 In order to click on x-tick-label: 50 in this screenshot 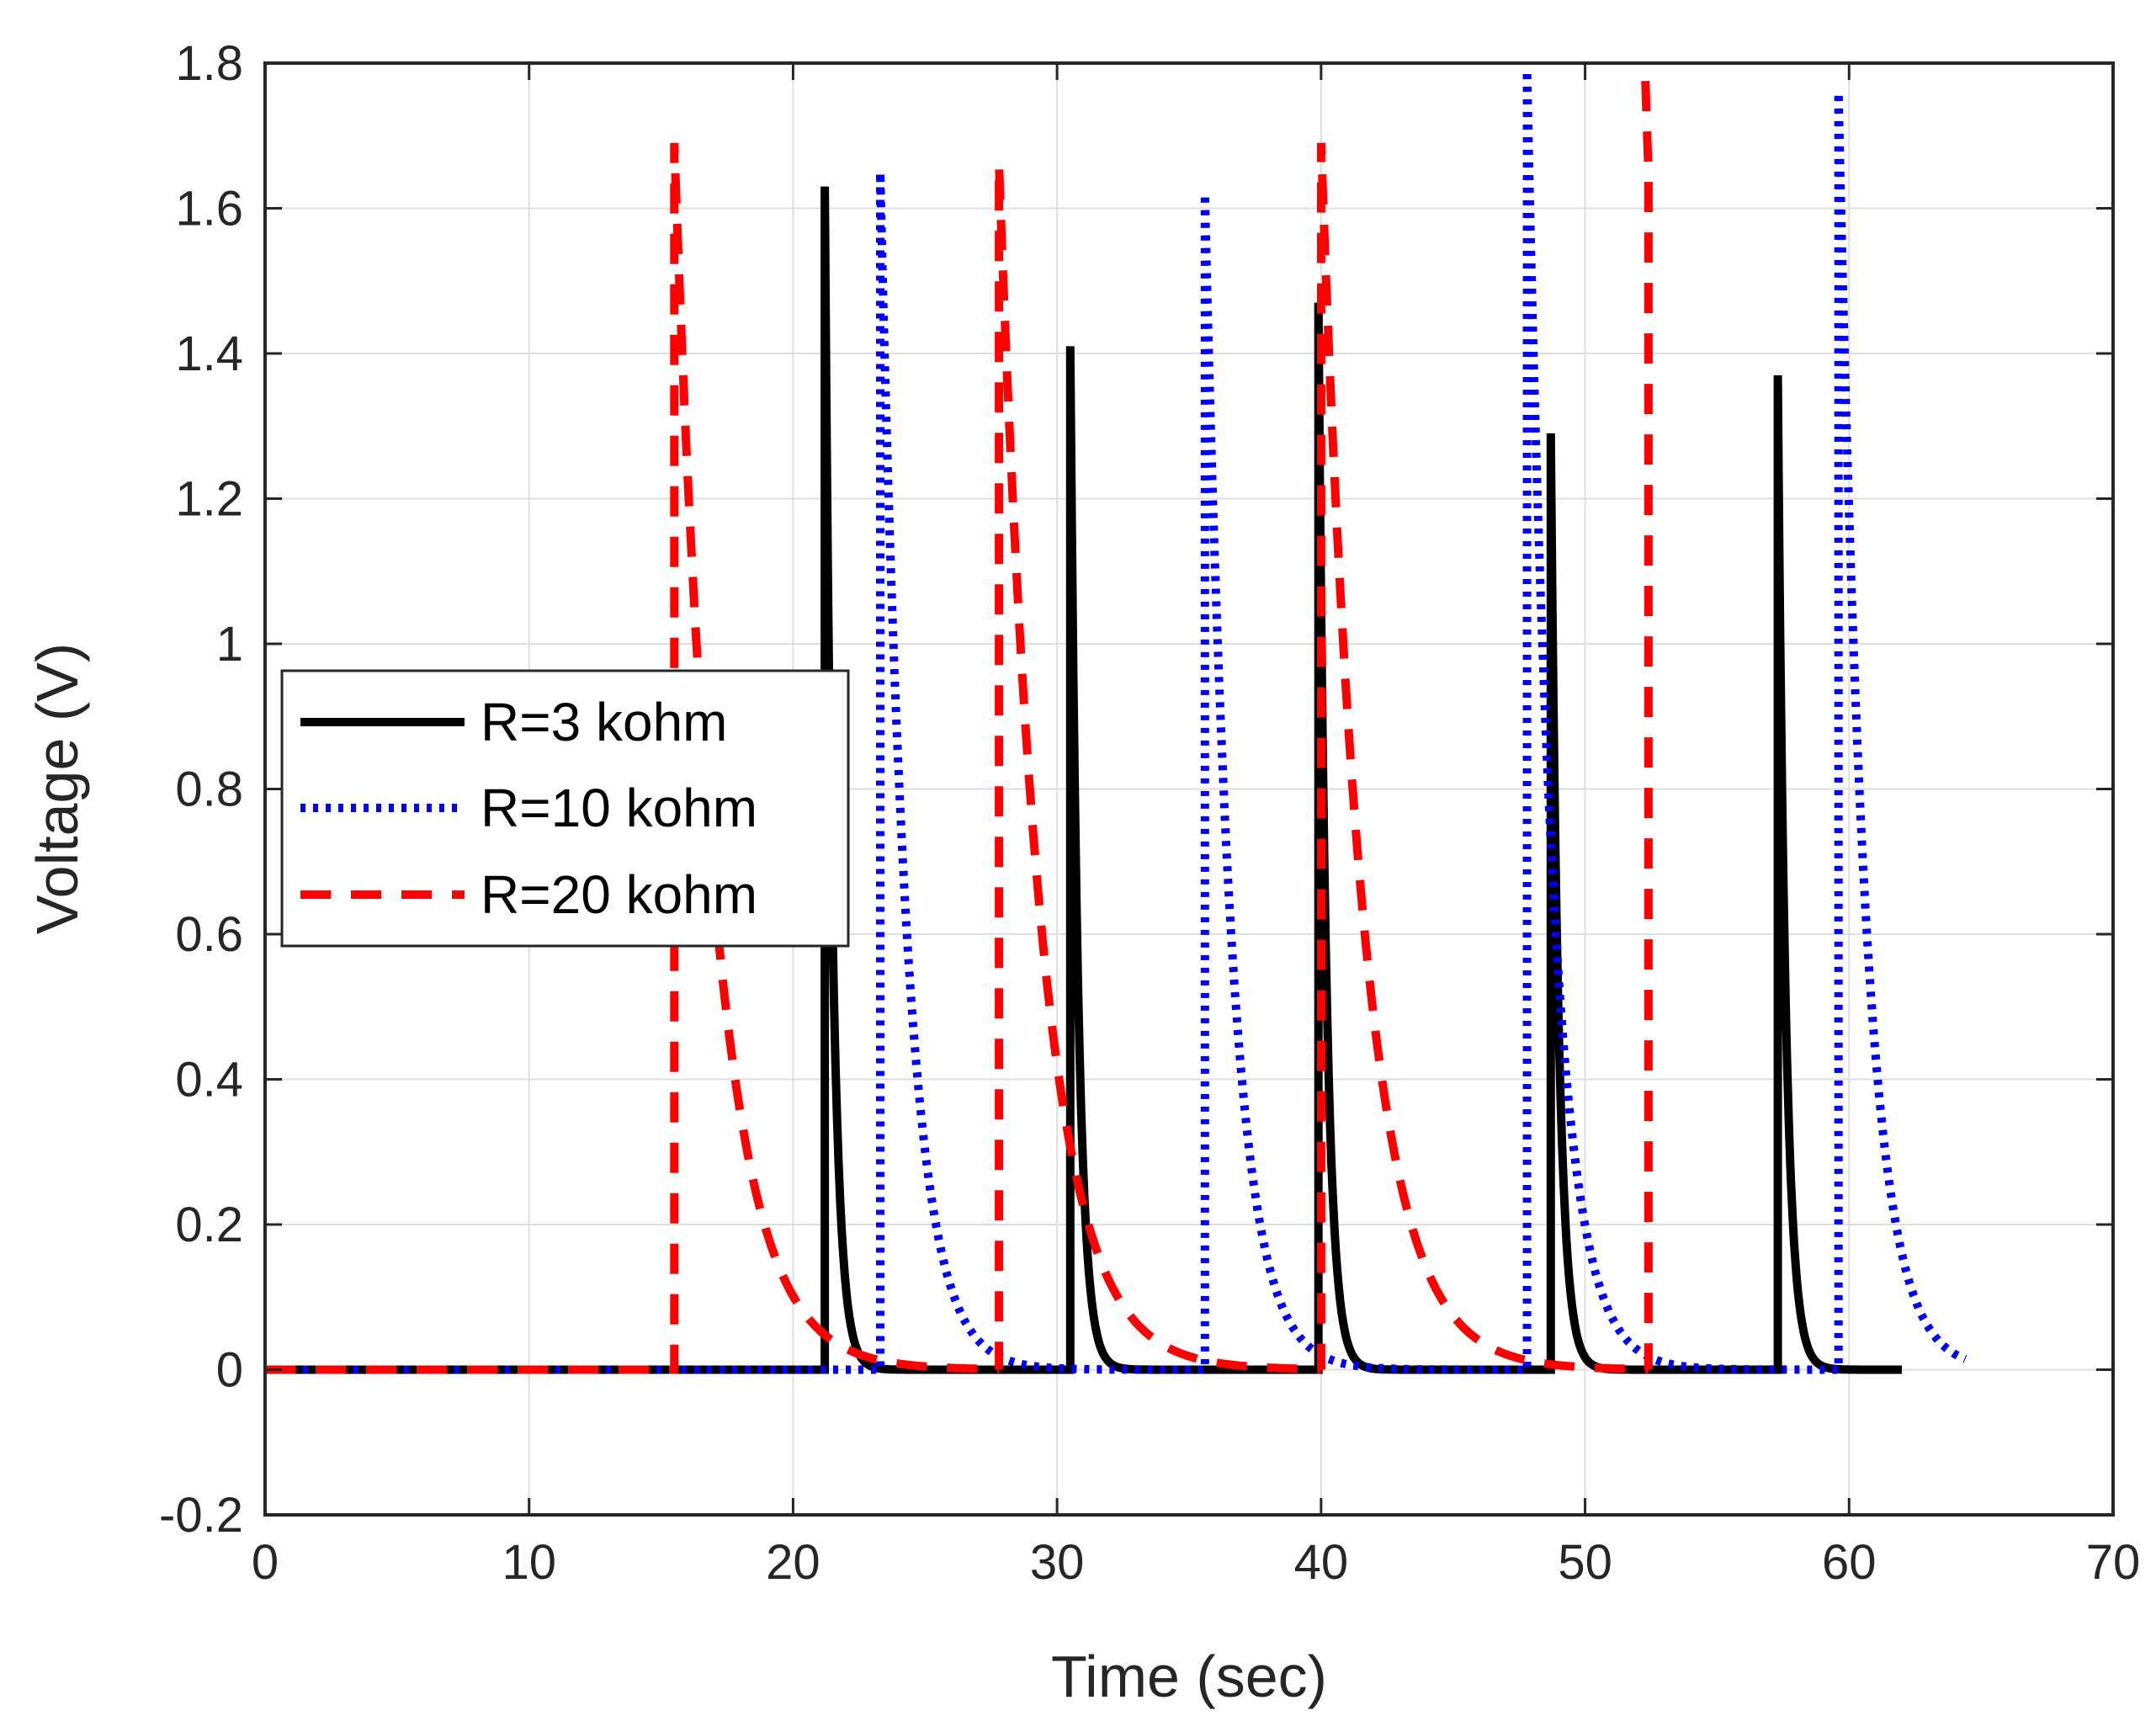, I will do `click(1585, 1562)`.